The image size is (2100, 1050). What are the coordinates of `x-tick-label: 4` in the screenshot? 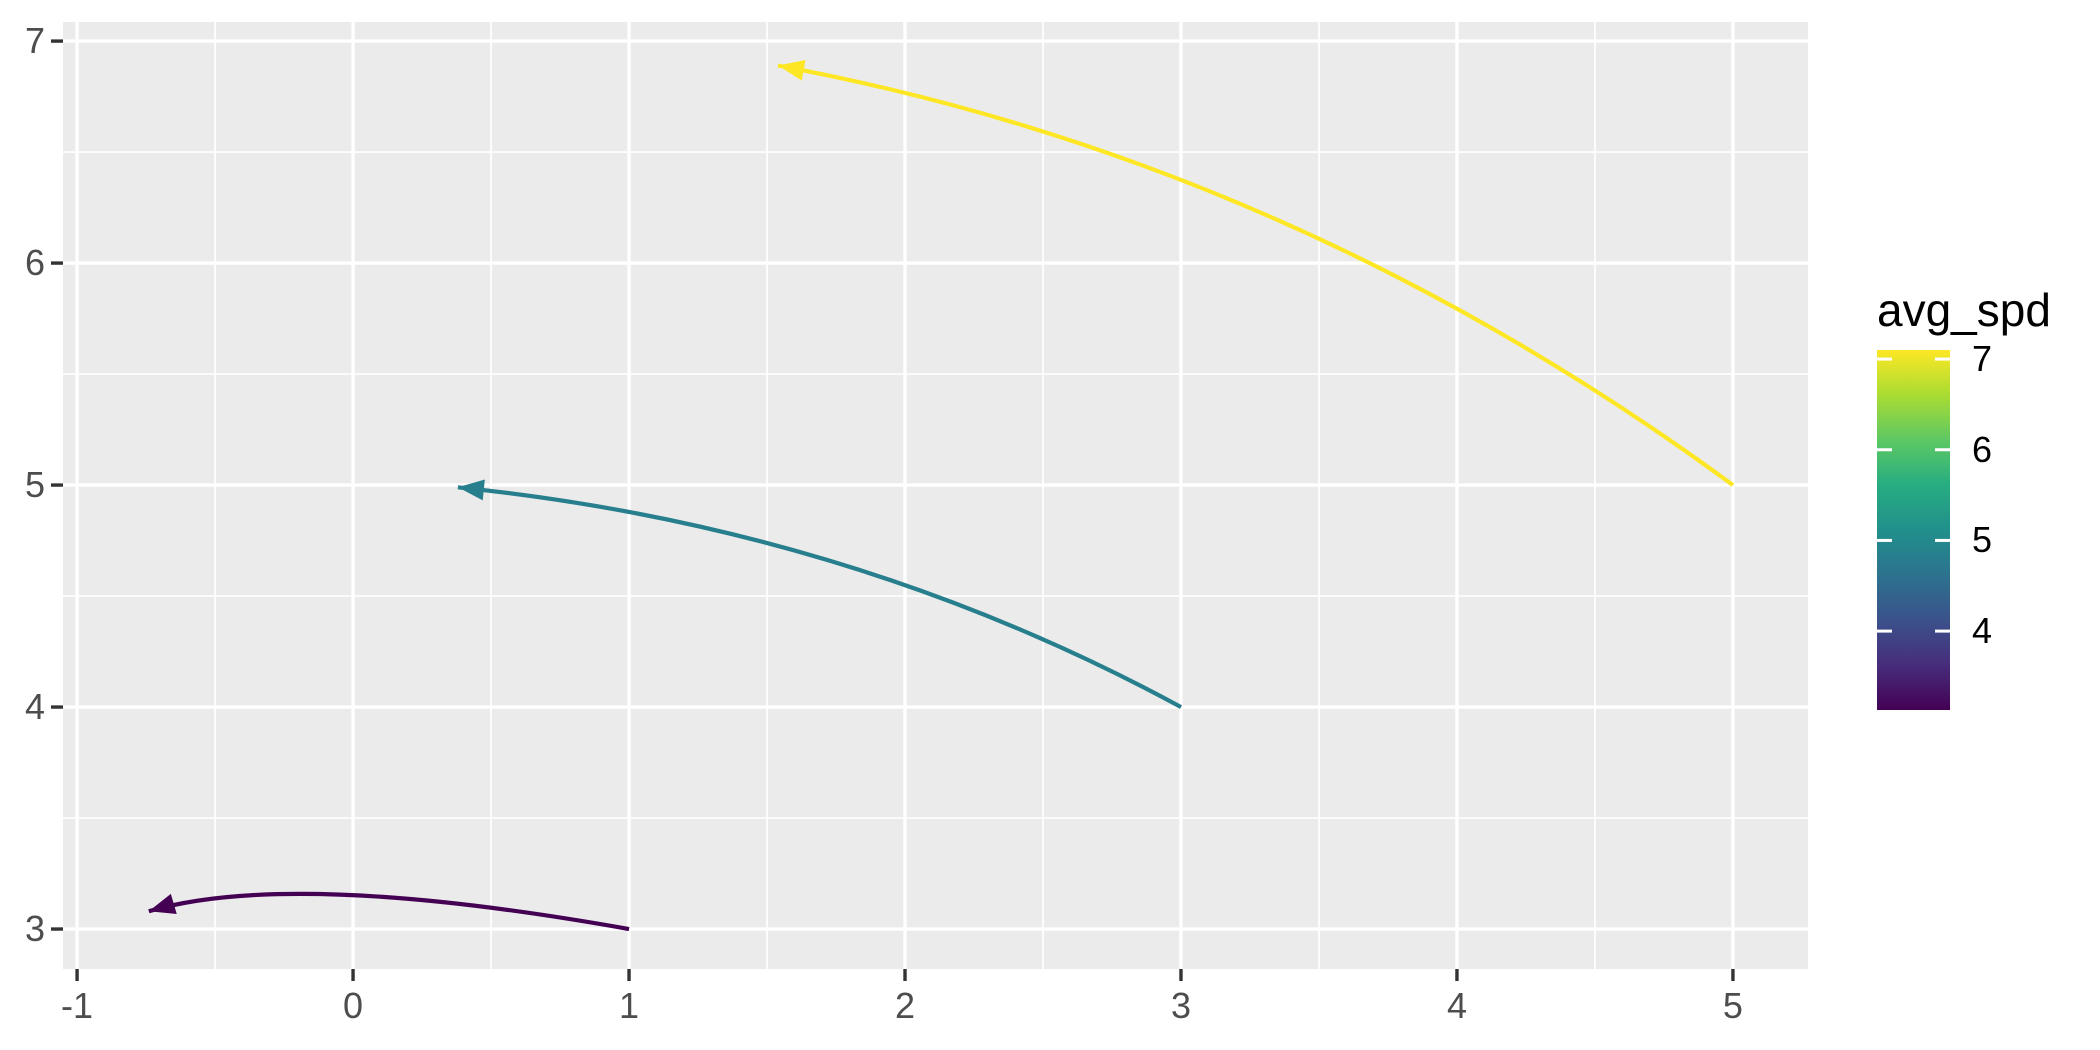 It's located at (1456, 1005).